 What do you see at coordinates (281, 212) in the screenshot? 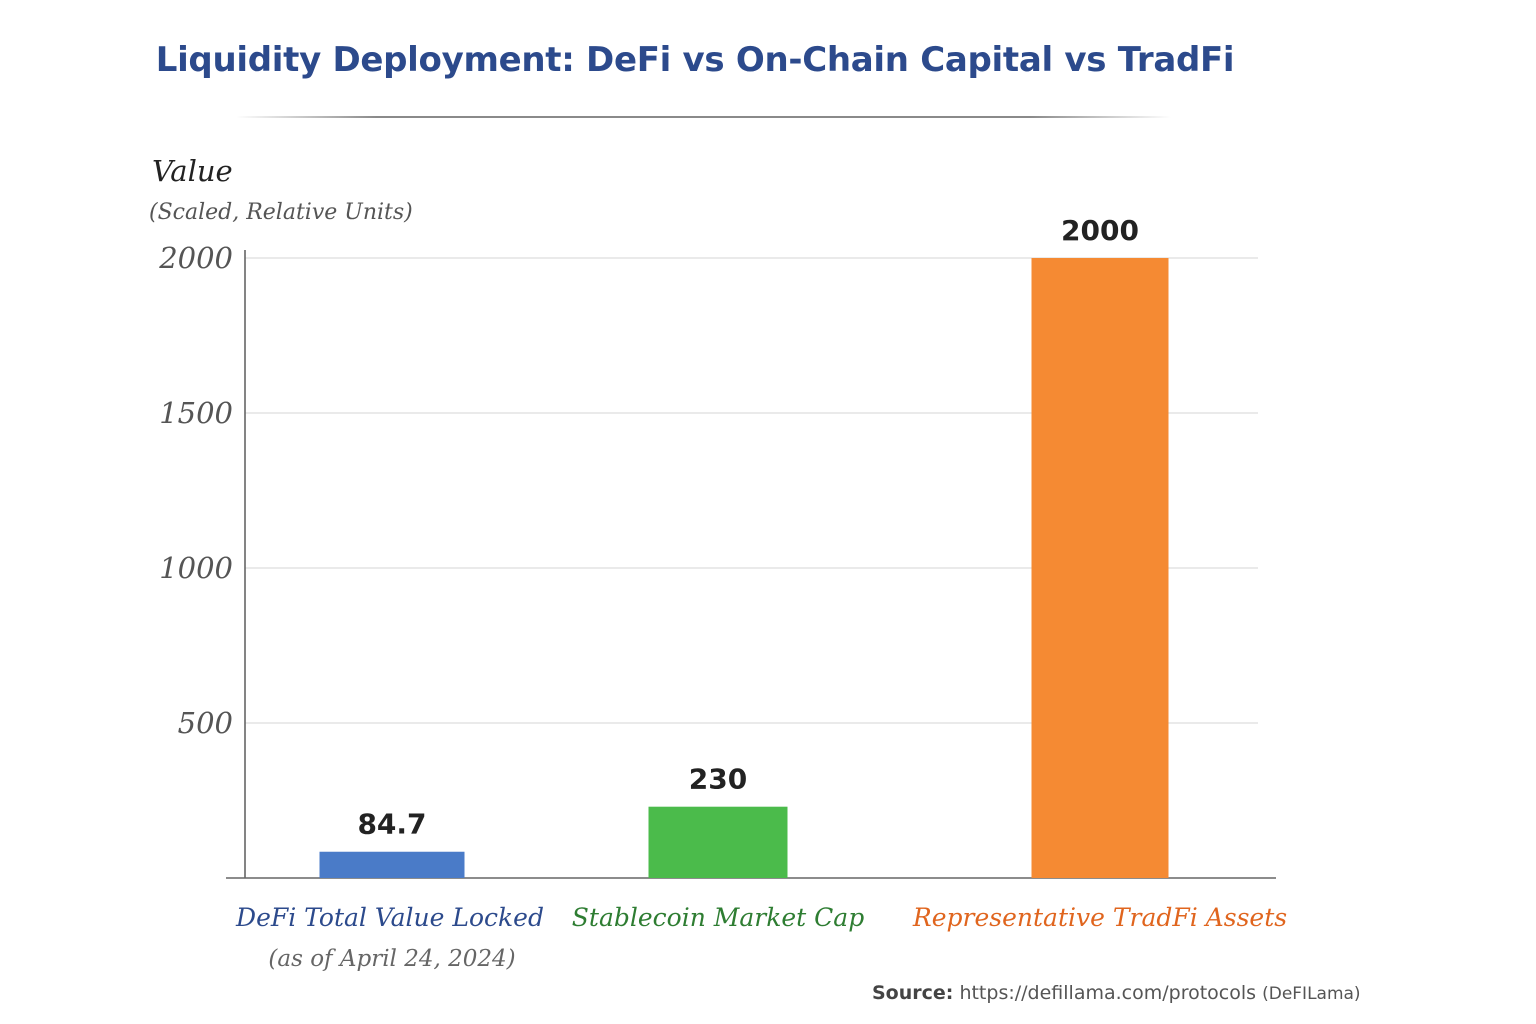
I see `y-axis-sublabel: (Scaled, Relative Units)` at bounding box center [281, 212].